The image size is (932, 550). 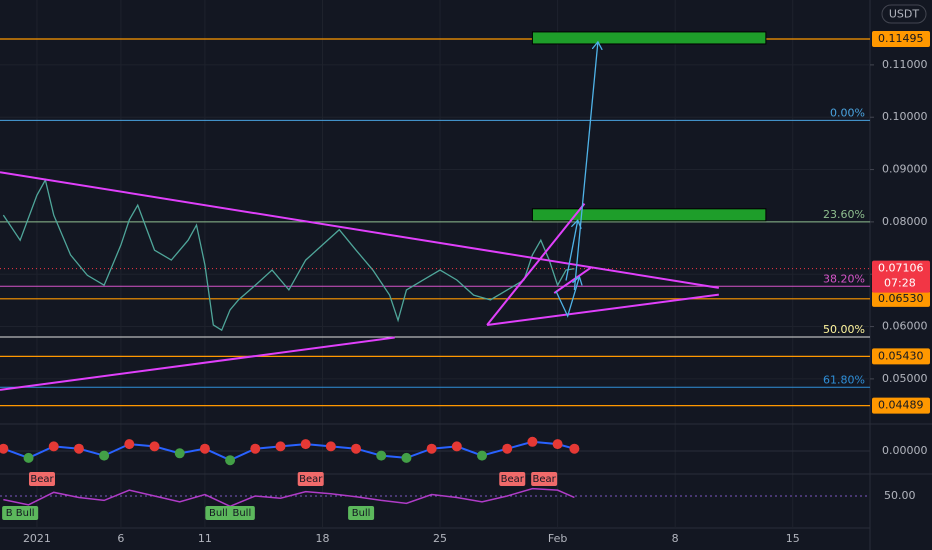 I want to click on x-tick-label: 2021, so click(x=37, y=538).